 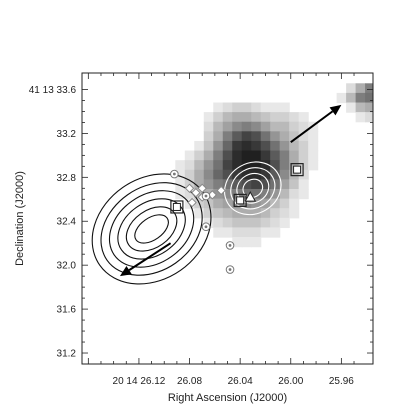 What do you see at coordinates (53, 222) in the screenshot?
I see `y-tick-labels: 41 13 33.6 33.2 32.8 32.4 32.0 31.6 31.2` at bounding box center [53, 222].